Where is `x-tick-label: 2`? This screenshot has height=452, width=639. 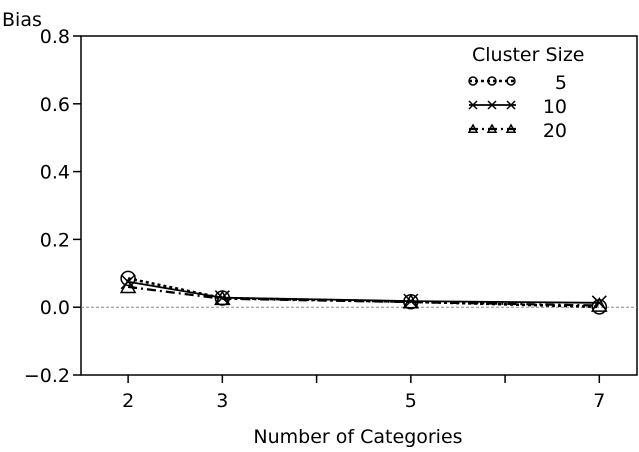 x-tick-label: 2 is located at coordinates (128, 401).